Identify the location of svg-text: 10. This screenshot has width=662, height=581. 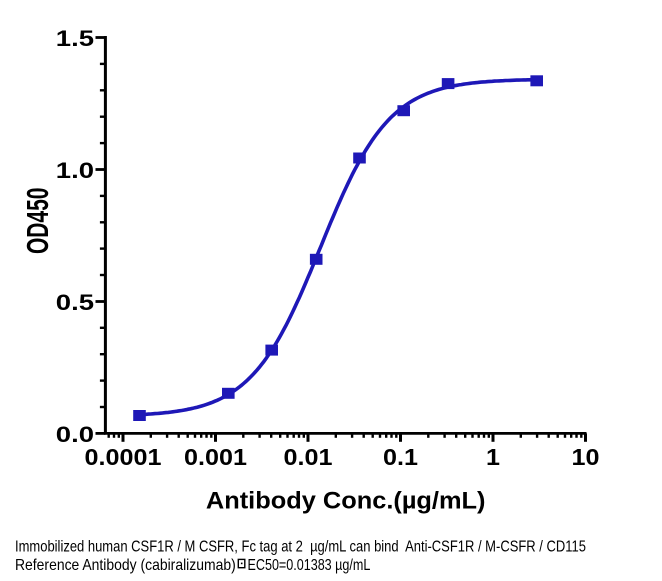
(586, 458).